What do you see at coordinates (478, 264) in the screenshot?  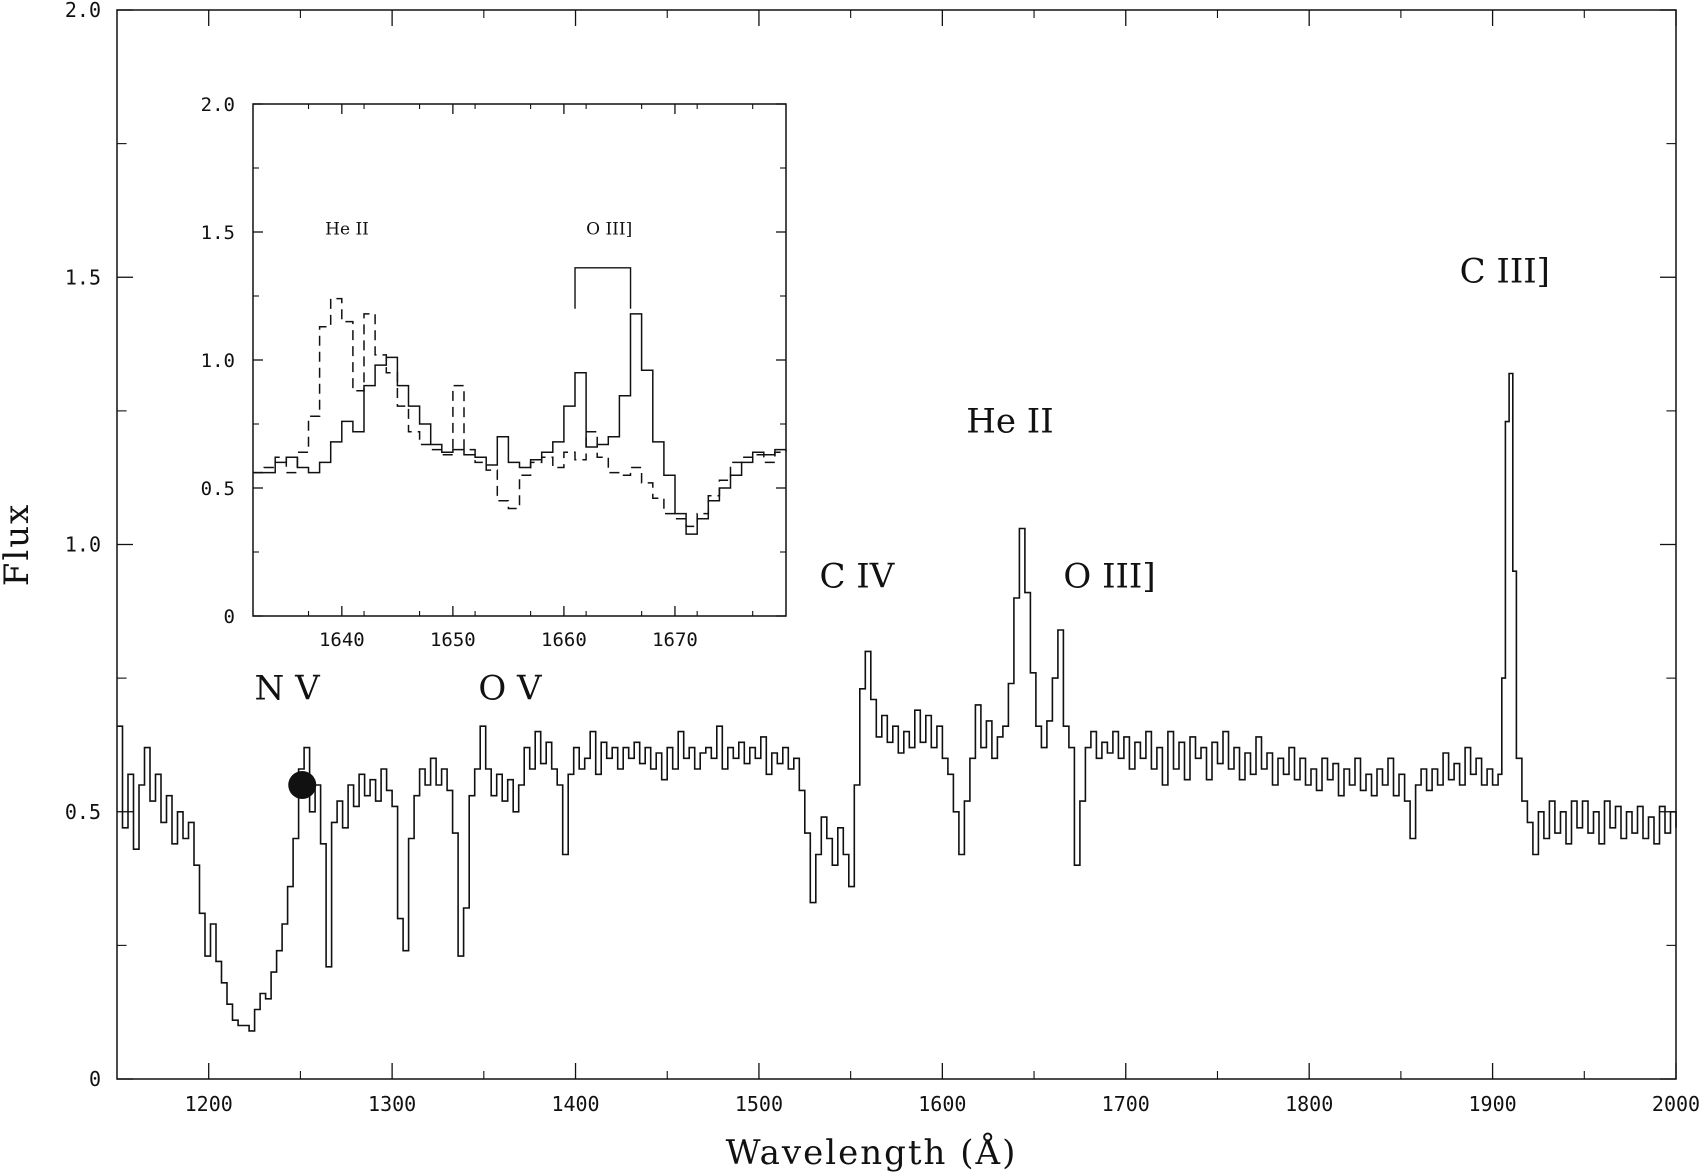 I see `inset-line-labels: He II O III]` at bounding box center [478, 264].